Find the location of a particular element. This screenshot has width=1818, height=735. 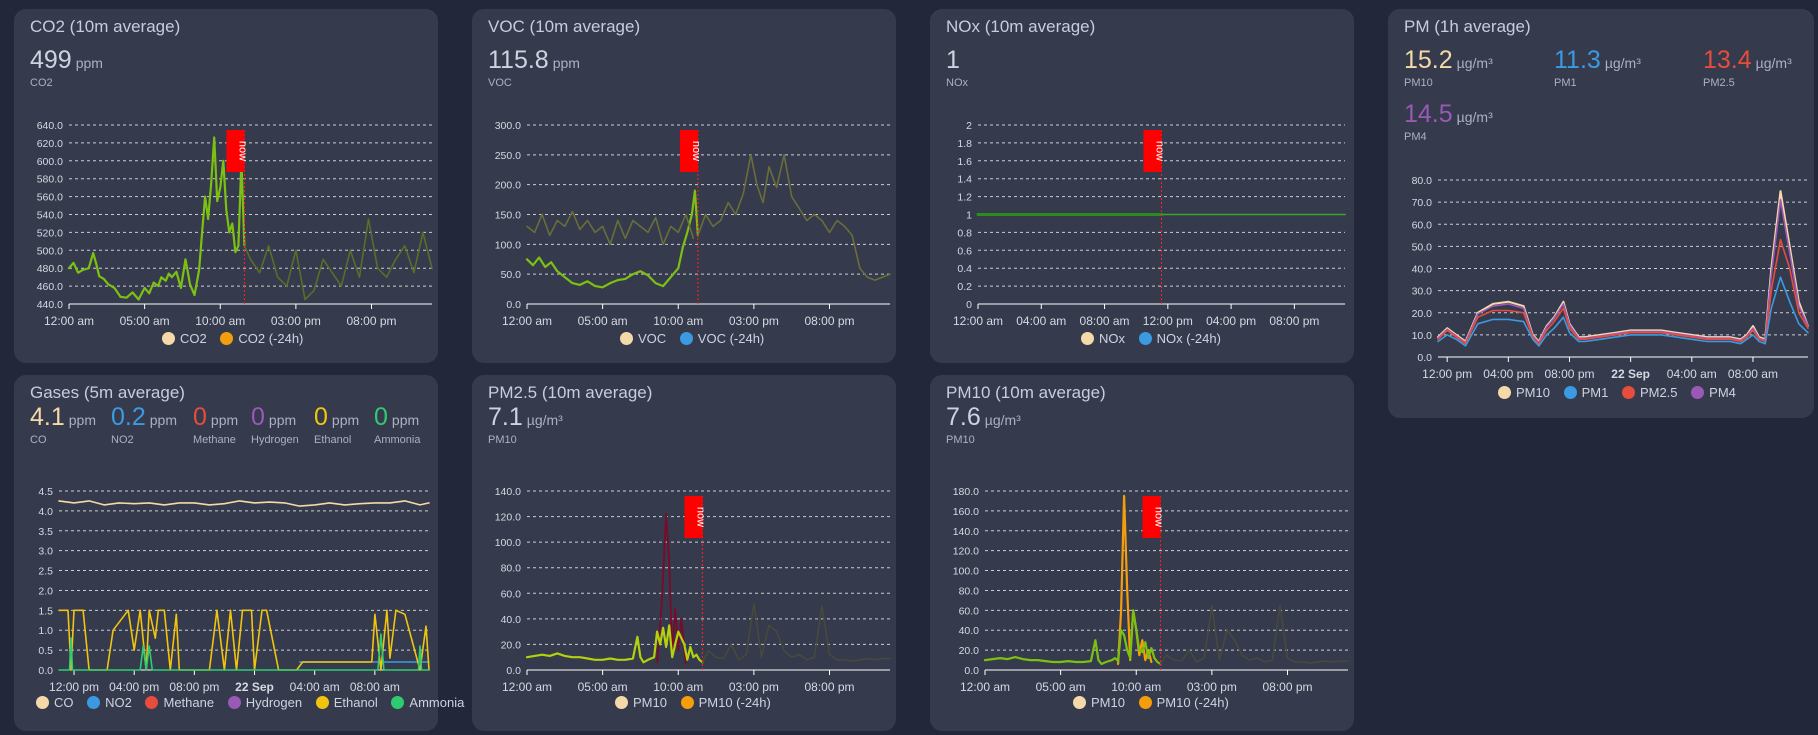

ethanol-stat: 0 ppm Ethanol is located at coordinates (336, 424).